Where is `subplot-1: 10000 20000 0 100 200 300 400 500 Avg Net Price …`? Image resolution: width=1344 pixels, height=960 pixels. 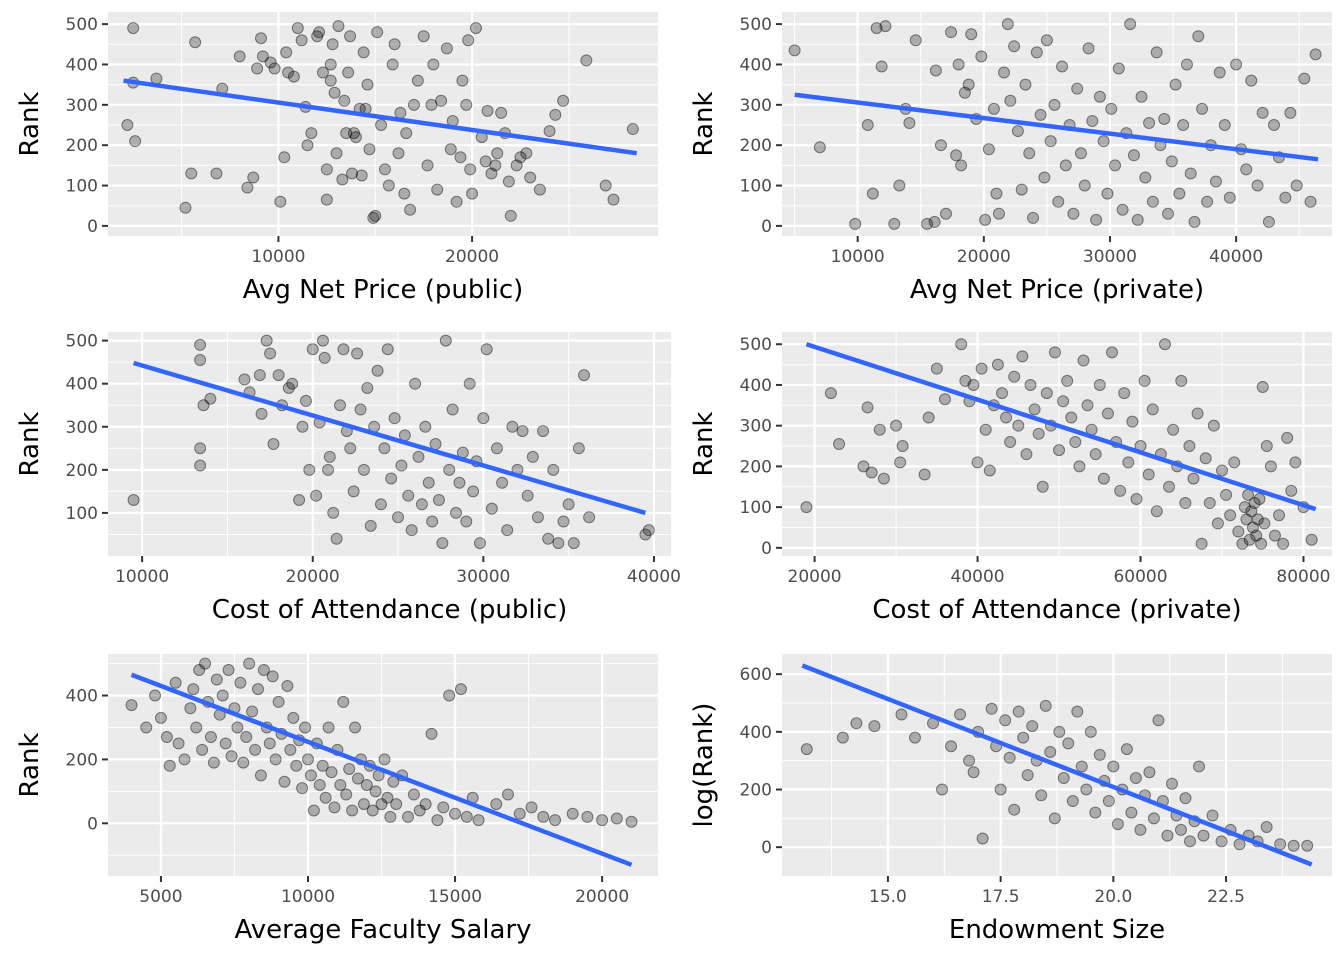 subplot-1: 10000 20000 0 100 200 300 400 500 Avg Net Price … is located at coordinates (336, 158).